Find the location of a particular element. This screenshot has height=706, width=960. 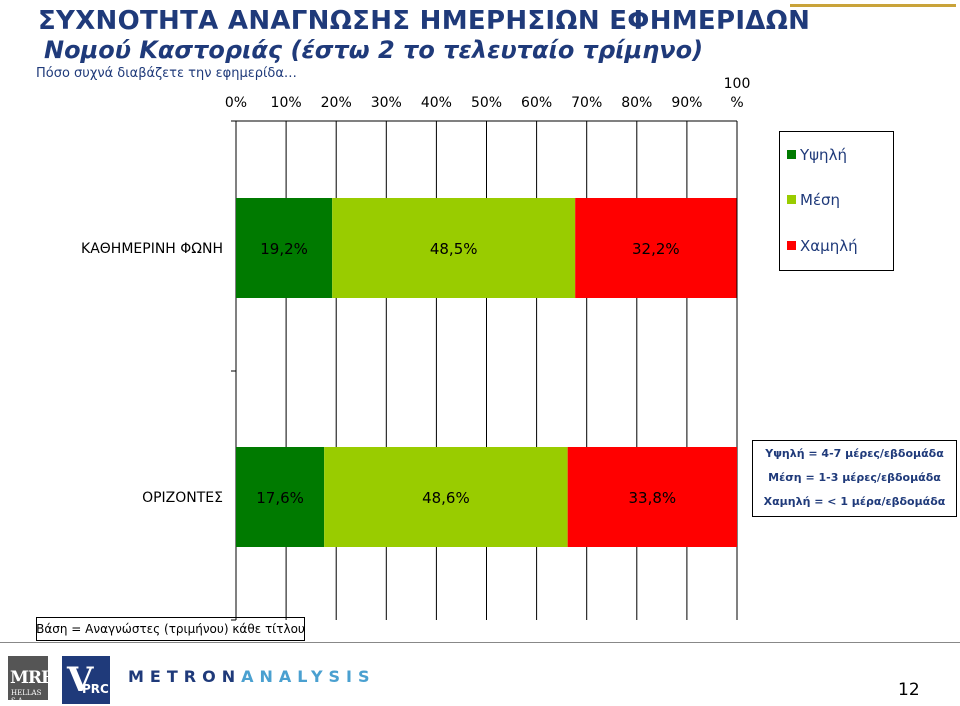

data-label: 32,2% is located at coordinates (656, 249).